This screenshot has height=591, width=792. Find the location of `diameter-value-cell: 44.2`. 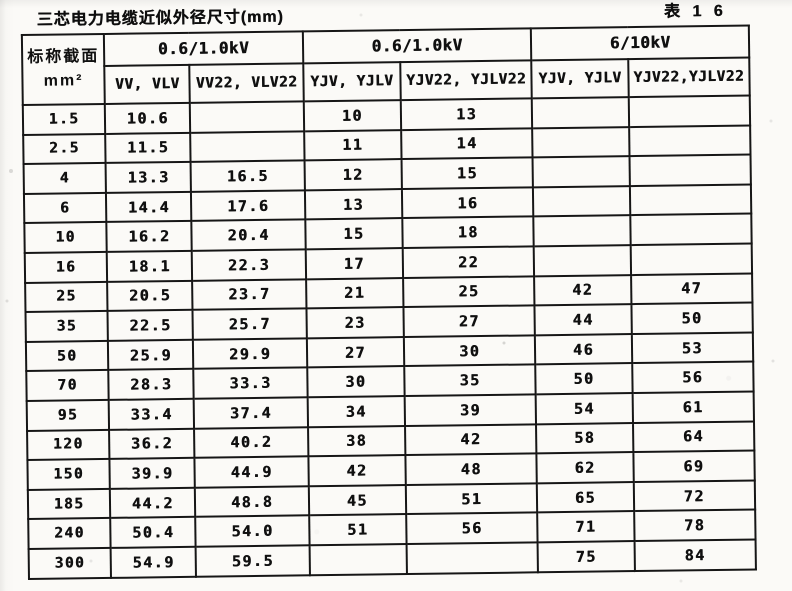

diameter-value-cell: 44.2 is located at coordinates (153, 503).